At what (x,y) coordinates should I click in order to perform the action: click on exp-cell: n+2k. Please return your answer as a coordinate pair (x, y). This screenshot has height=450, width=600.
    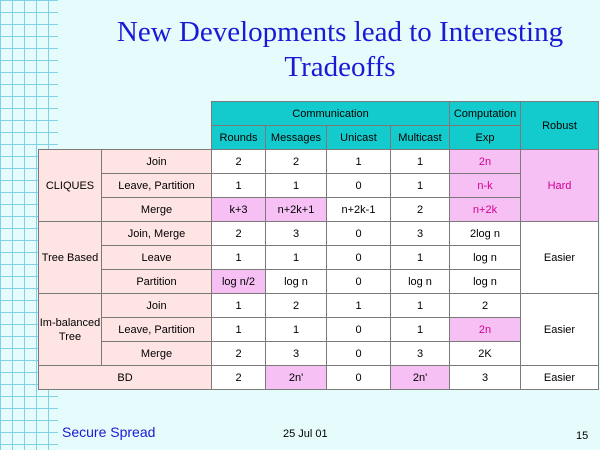
    Looking at the image, I should click on (485, 209).